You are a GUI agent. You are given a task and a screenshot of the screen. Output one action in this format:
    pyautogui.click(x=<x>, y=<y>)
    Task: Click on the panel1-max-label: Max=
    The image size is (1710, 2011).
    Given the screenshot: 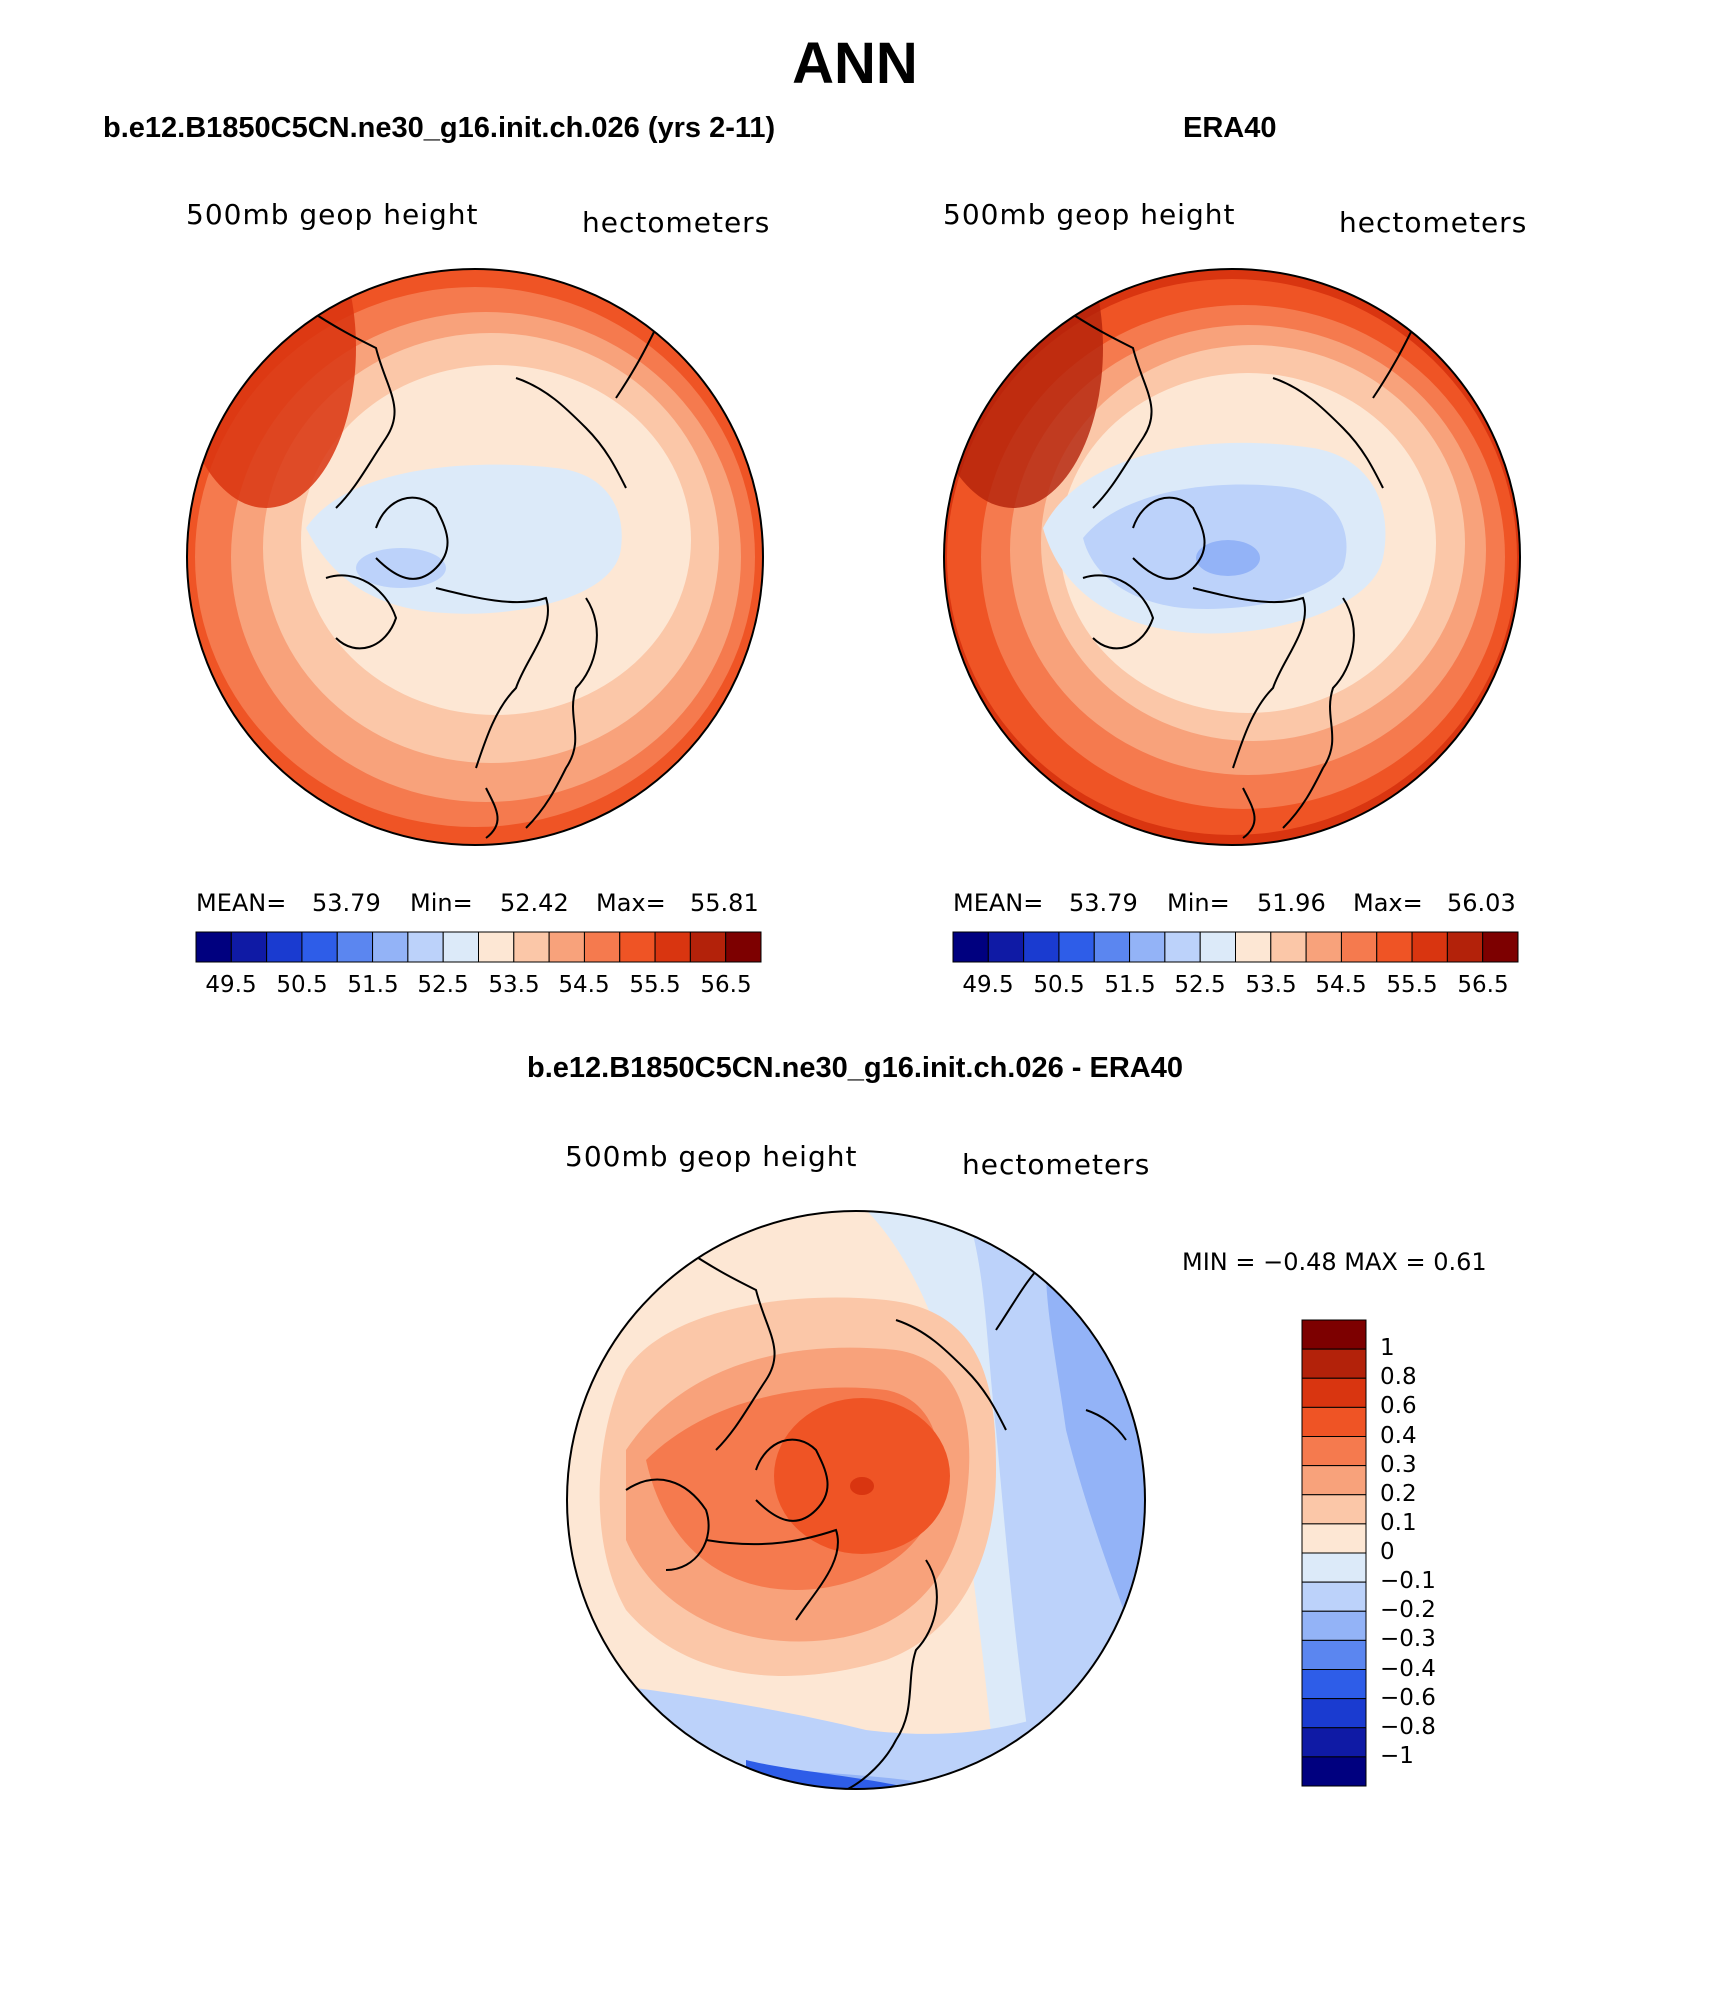 What is the action you would take?
    pyautogui.click(x=631, y=903)
    